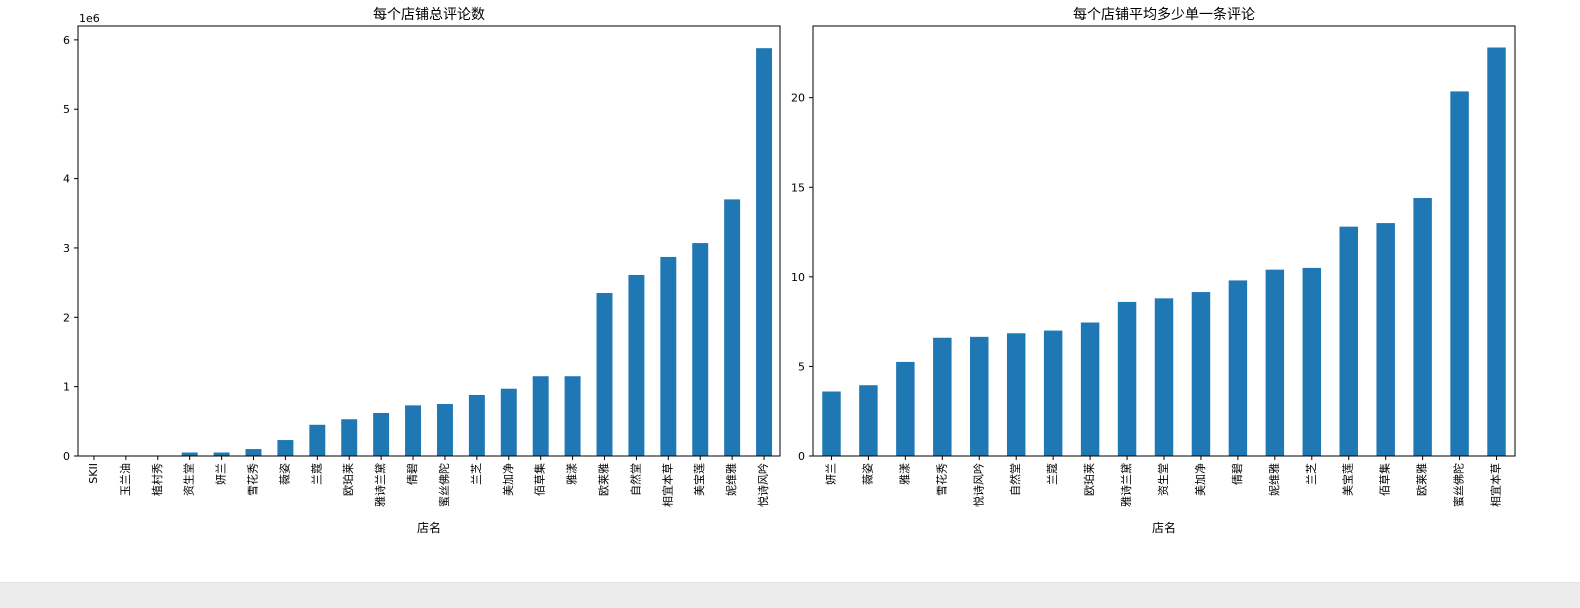 The image size is (1580, 608). Describe the element at coordinates (157, 479) in the screenshot. I see `x-tick-label: 植村秀` at that location.